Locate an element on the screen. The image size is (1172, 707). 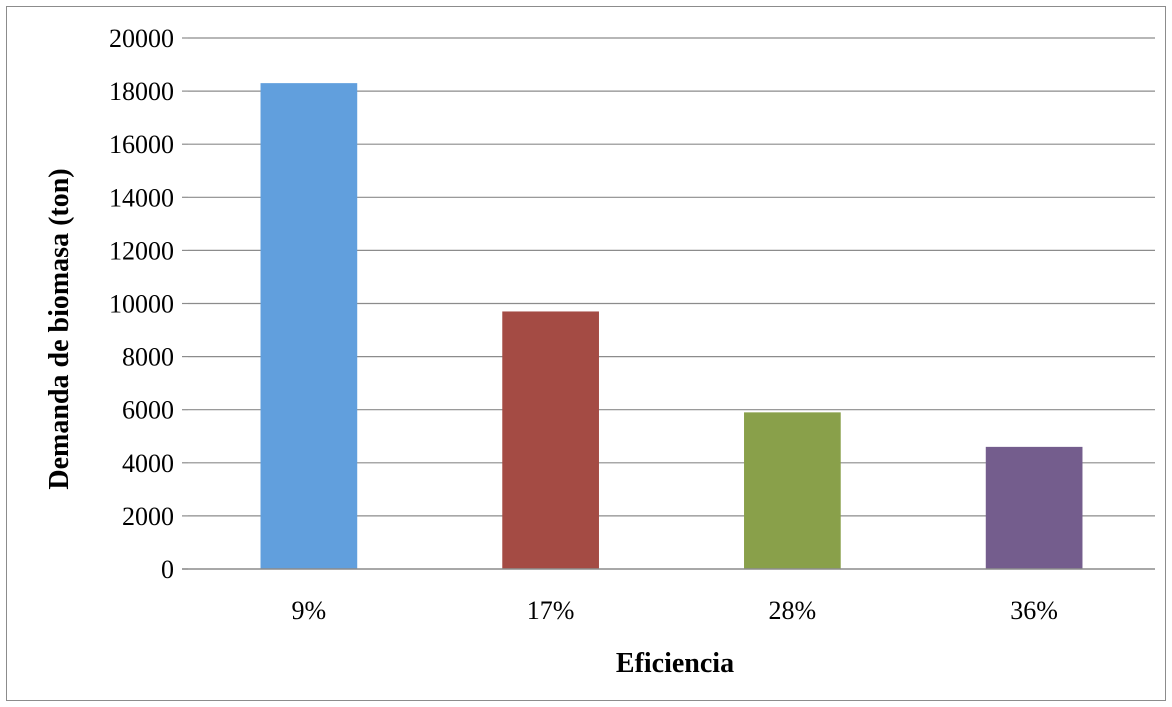
y-tick-label: 4000 is located at coordinates (148, 463).